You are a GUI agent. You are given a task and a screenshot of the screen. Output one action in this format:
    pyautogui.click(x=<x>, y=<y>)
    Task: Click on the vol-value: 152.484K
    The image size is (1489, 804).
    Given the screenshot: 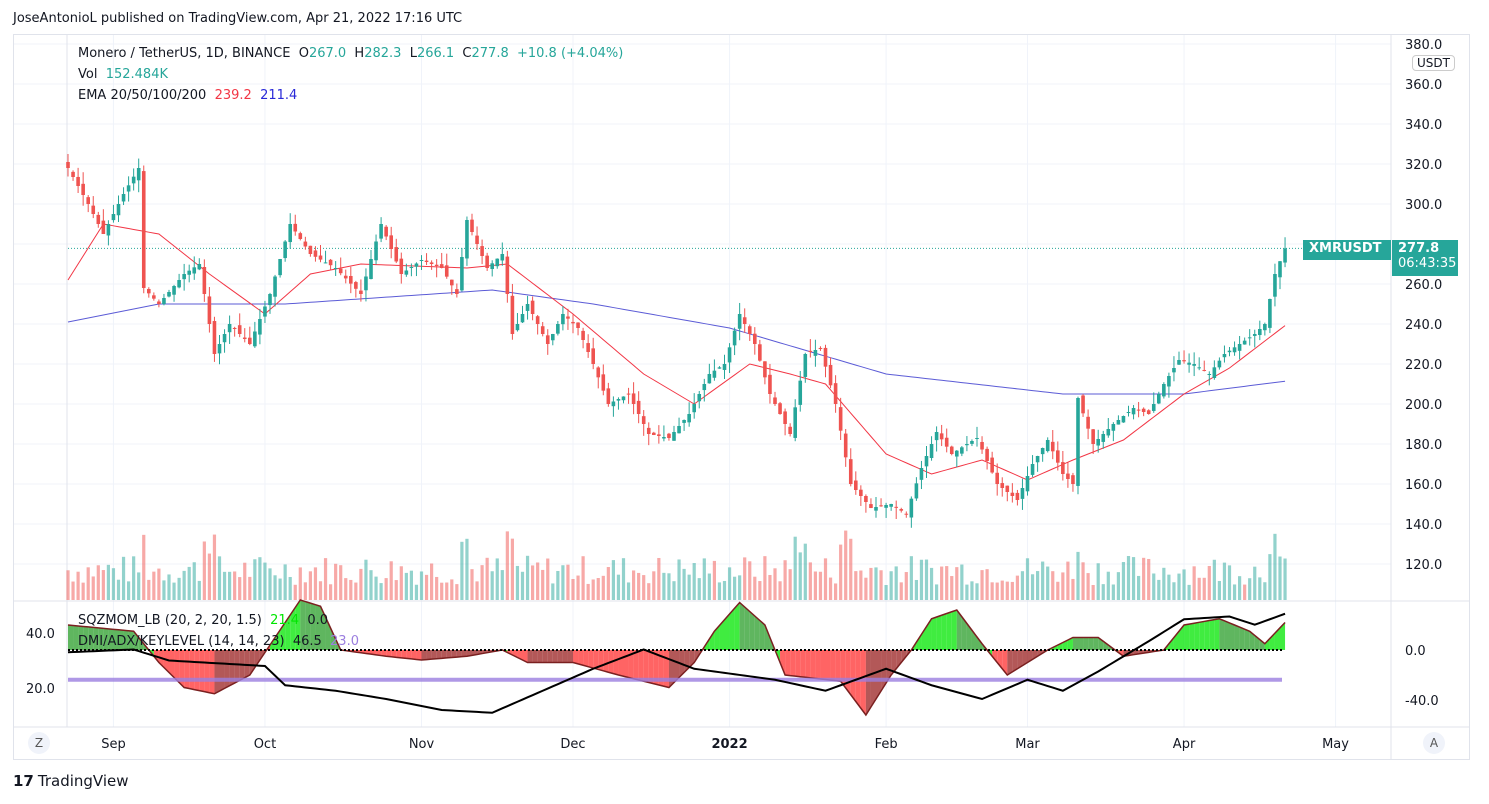 What is the action you would take?
    pyautogui.click(x=137, y=74)
    